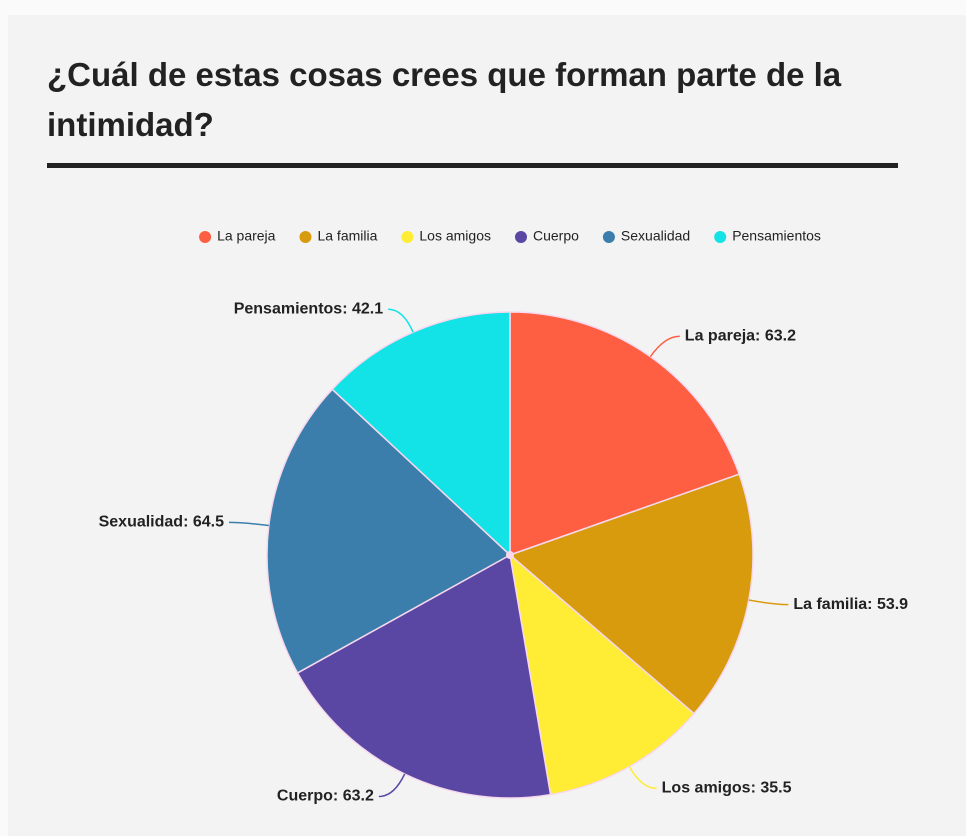 The height and width of the screenshot is (836, 966). Describe the element at coordinates (727, 788) in the screenshot. I see `data-label: Los amigos: 35.5` at that location.